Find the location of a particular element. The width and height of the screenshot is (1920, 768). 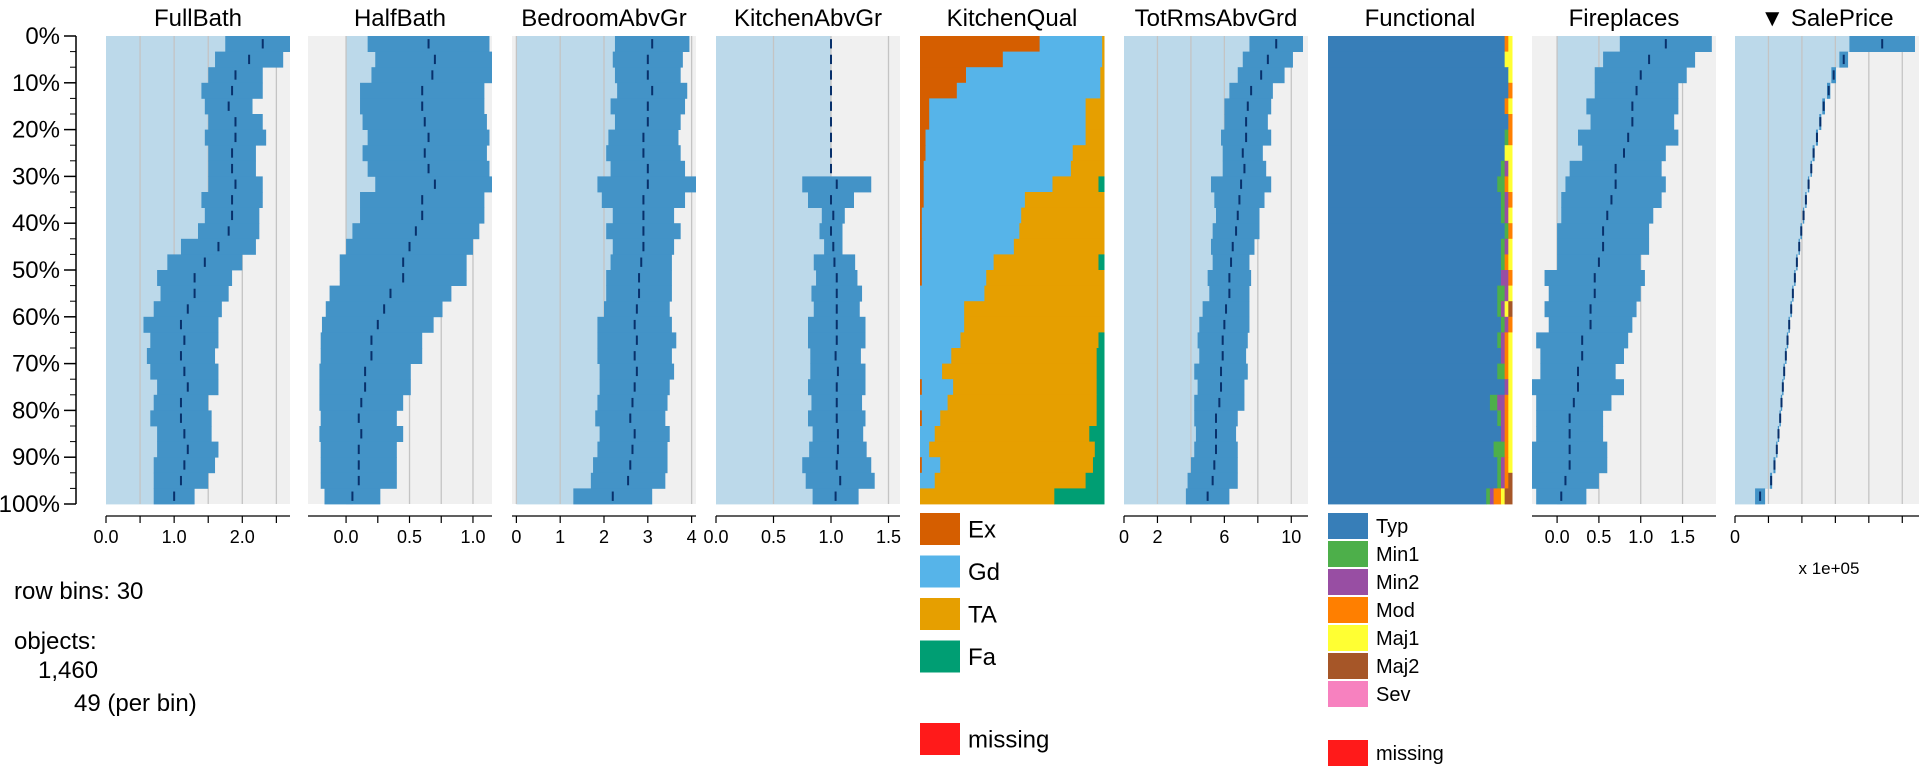

legend-label-maj1: Maj1 is located at coordinates (1397, 639).